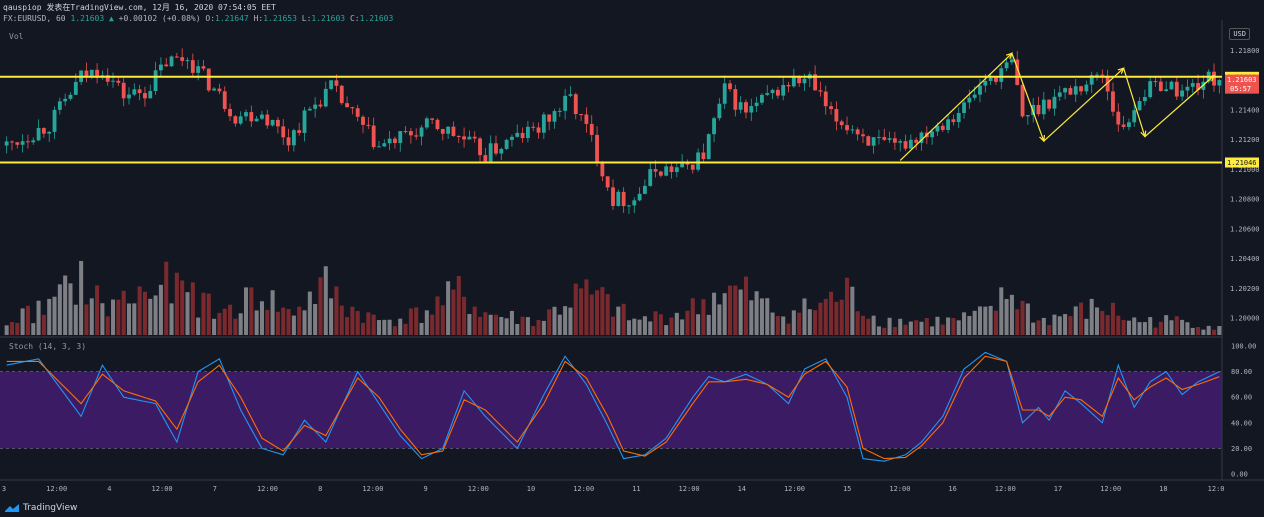 This screenshot has height=517, width=1264. I want to click on high-label: H:, so click(258, 18).